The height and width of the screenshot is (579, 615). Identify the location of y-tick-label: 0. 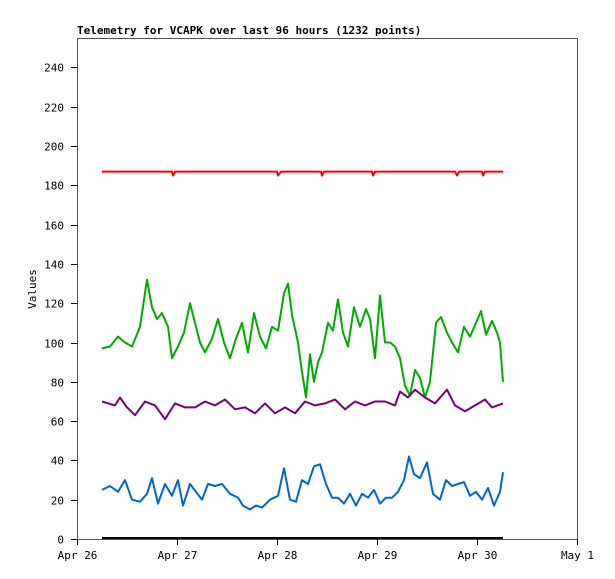
(60, 540).